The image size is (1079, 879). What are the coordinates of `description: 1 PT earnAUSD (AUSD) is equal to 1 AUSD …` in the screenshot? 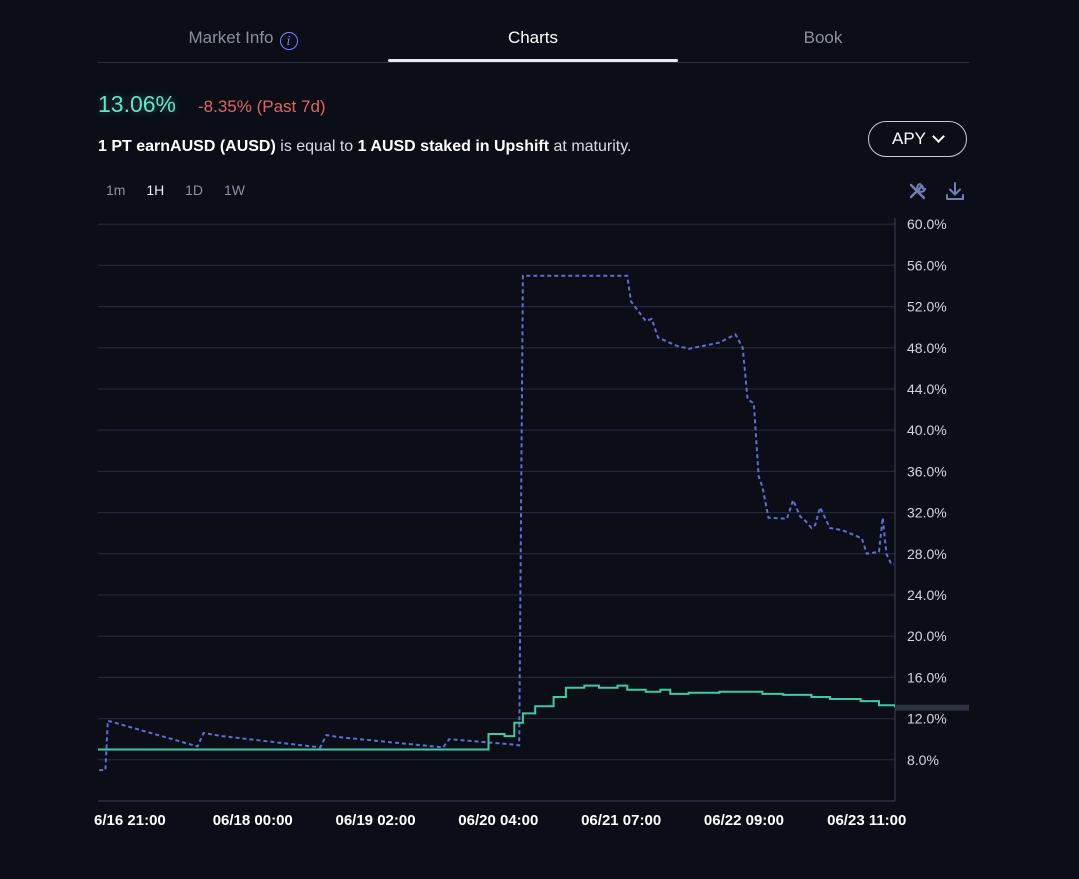 It's located at (364, 147).